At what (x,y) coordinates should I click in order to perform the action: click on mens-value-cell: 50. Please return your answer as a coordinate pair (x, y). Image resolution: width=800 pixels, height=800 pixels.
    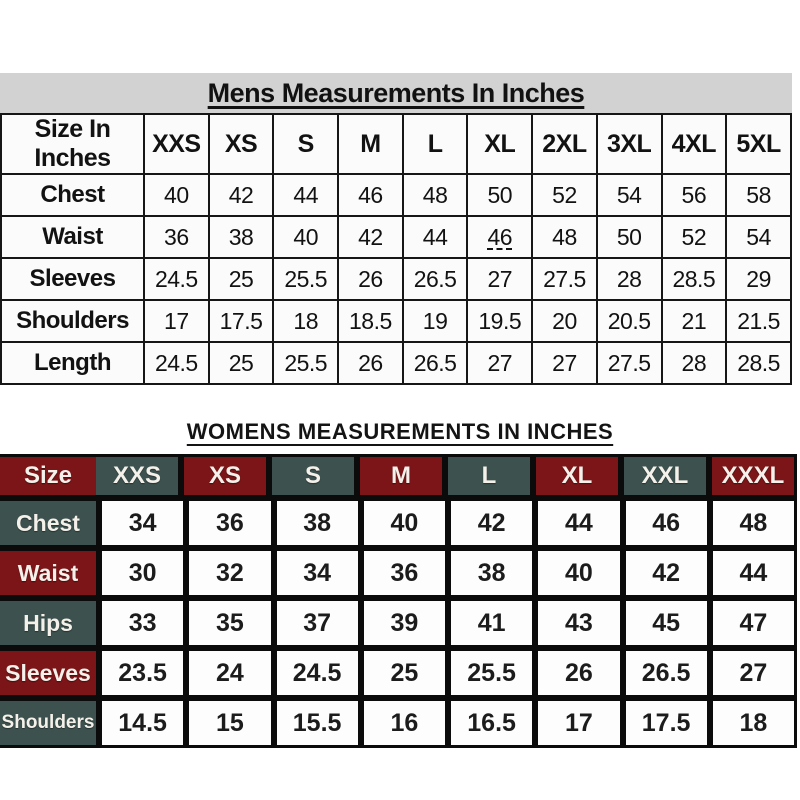
    Looking at the image, I should click on (629, 237).